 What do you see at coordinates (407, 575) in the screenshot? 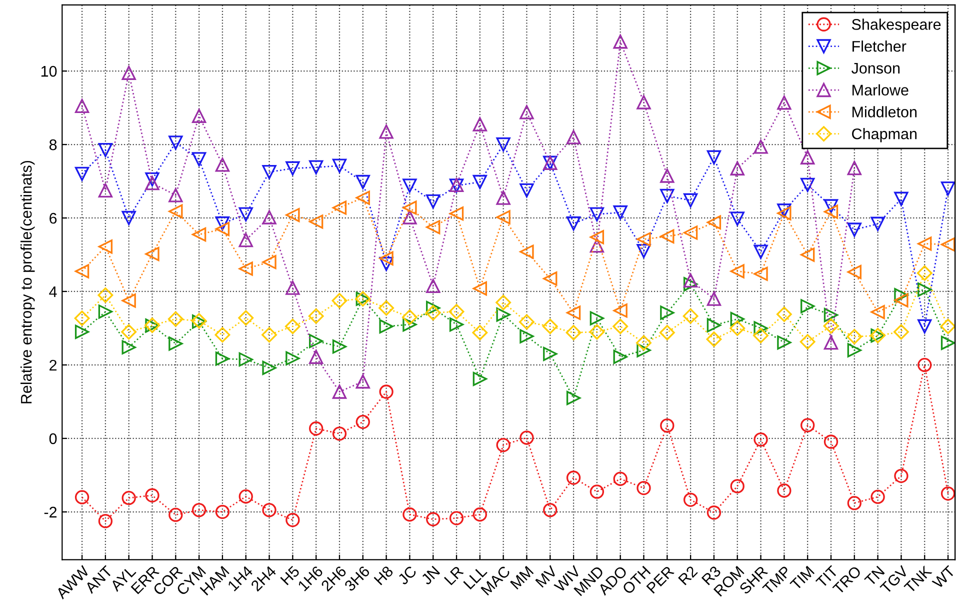
I see `x-tick-label: JC` at bounding box center [407, 575].